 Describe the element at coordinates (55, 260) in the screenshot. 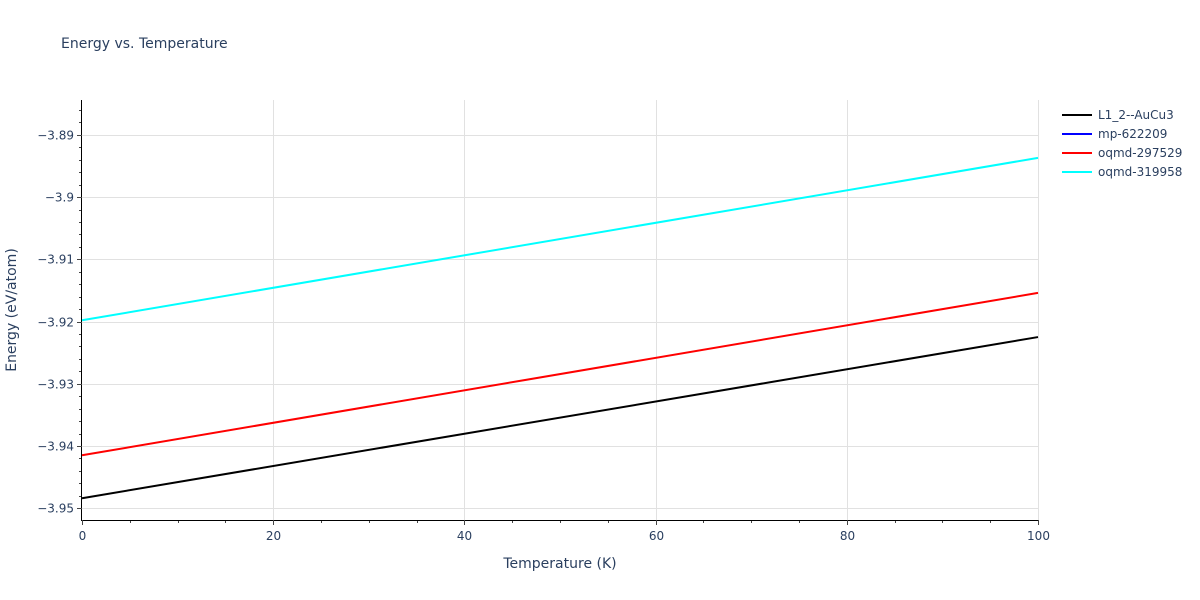

I see `svg-text: −3.91` at that location.